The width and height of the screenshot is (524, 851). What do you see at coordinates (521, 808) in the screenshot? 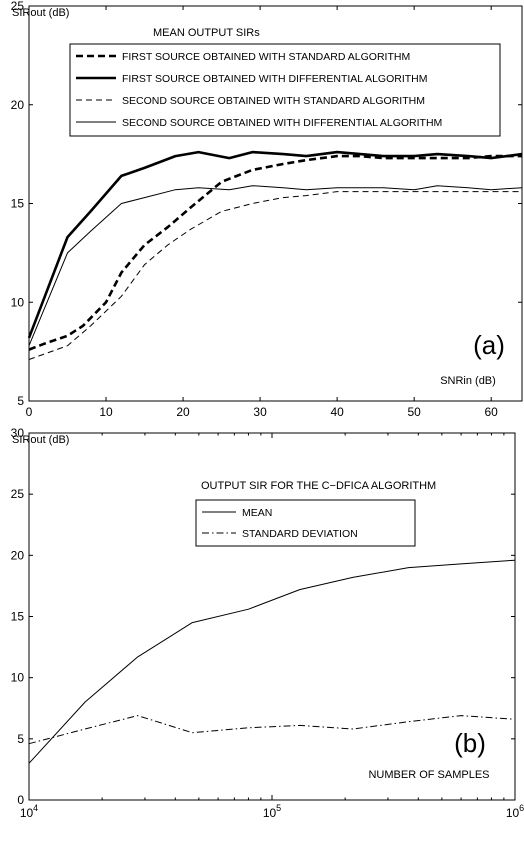
I see `panel-b-xtick-exponent: 6` at bounding box center [521, 808].